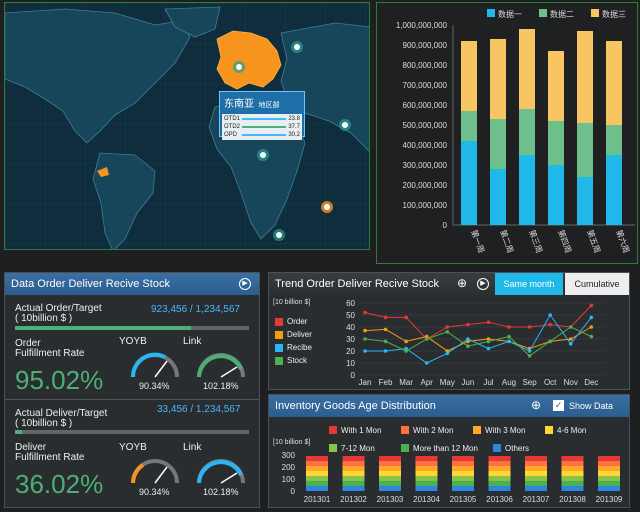 This screenshot has width=640, height=512. What do you see at coordinates (550, 382) in the screenshot?
I see `x-tick-label: Oct` at bounding box center [550, 382].